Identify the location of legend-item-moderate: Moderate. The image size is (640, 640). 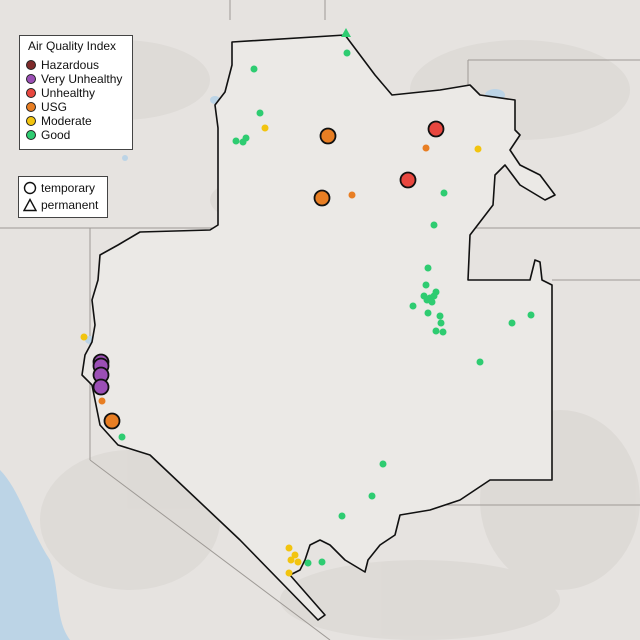
(59, 121).